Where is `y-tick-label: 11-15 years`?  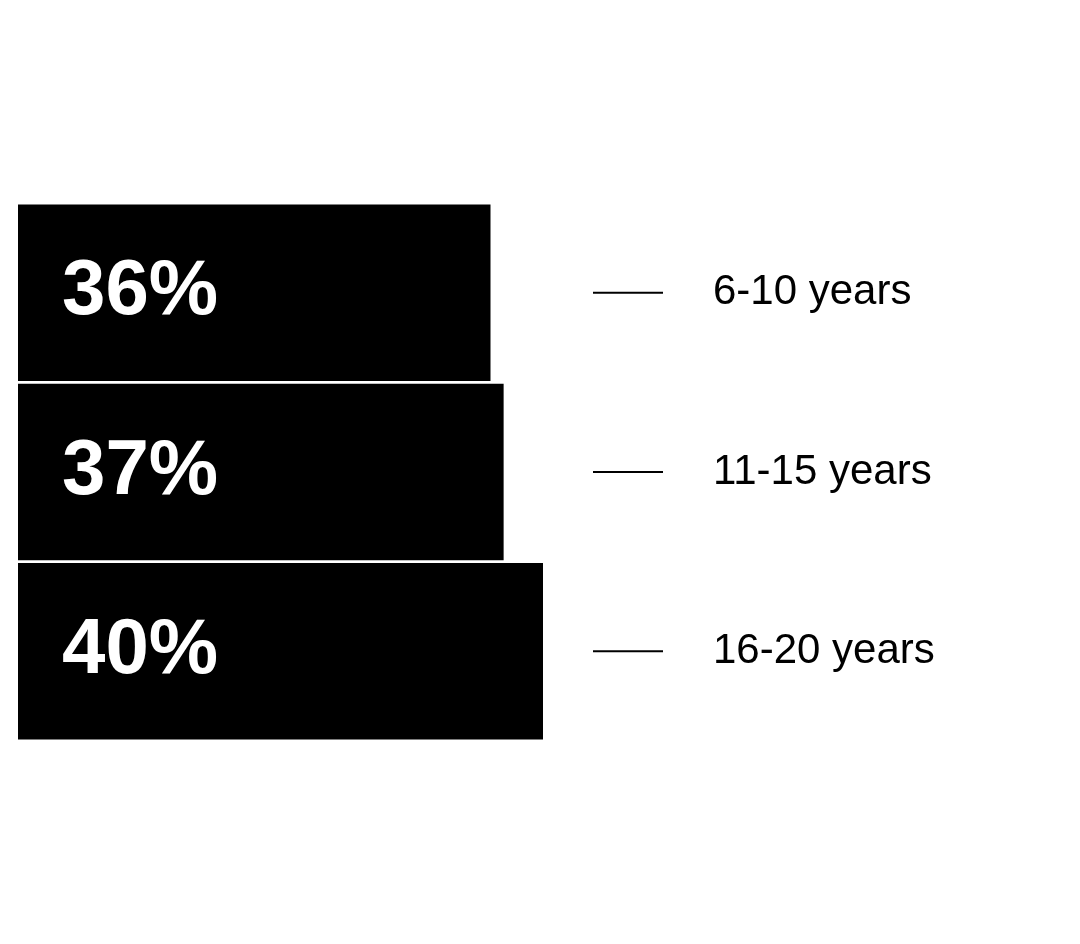 y-tick-label: 11-15 years is located at coordinates (822, 469).